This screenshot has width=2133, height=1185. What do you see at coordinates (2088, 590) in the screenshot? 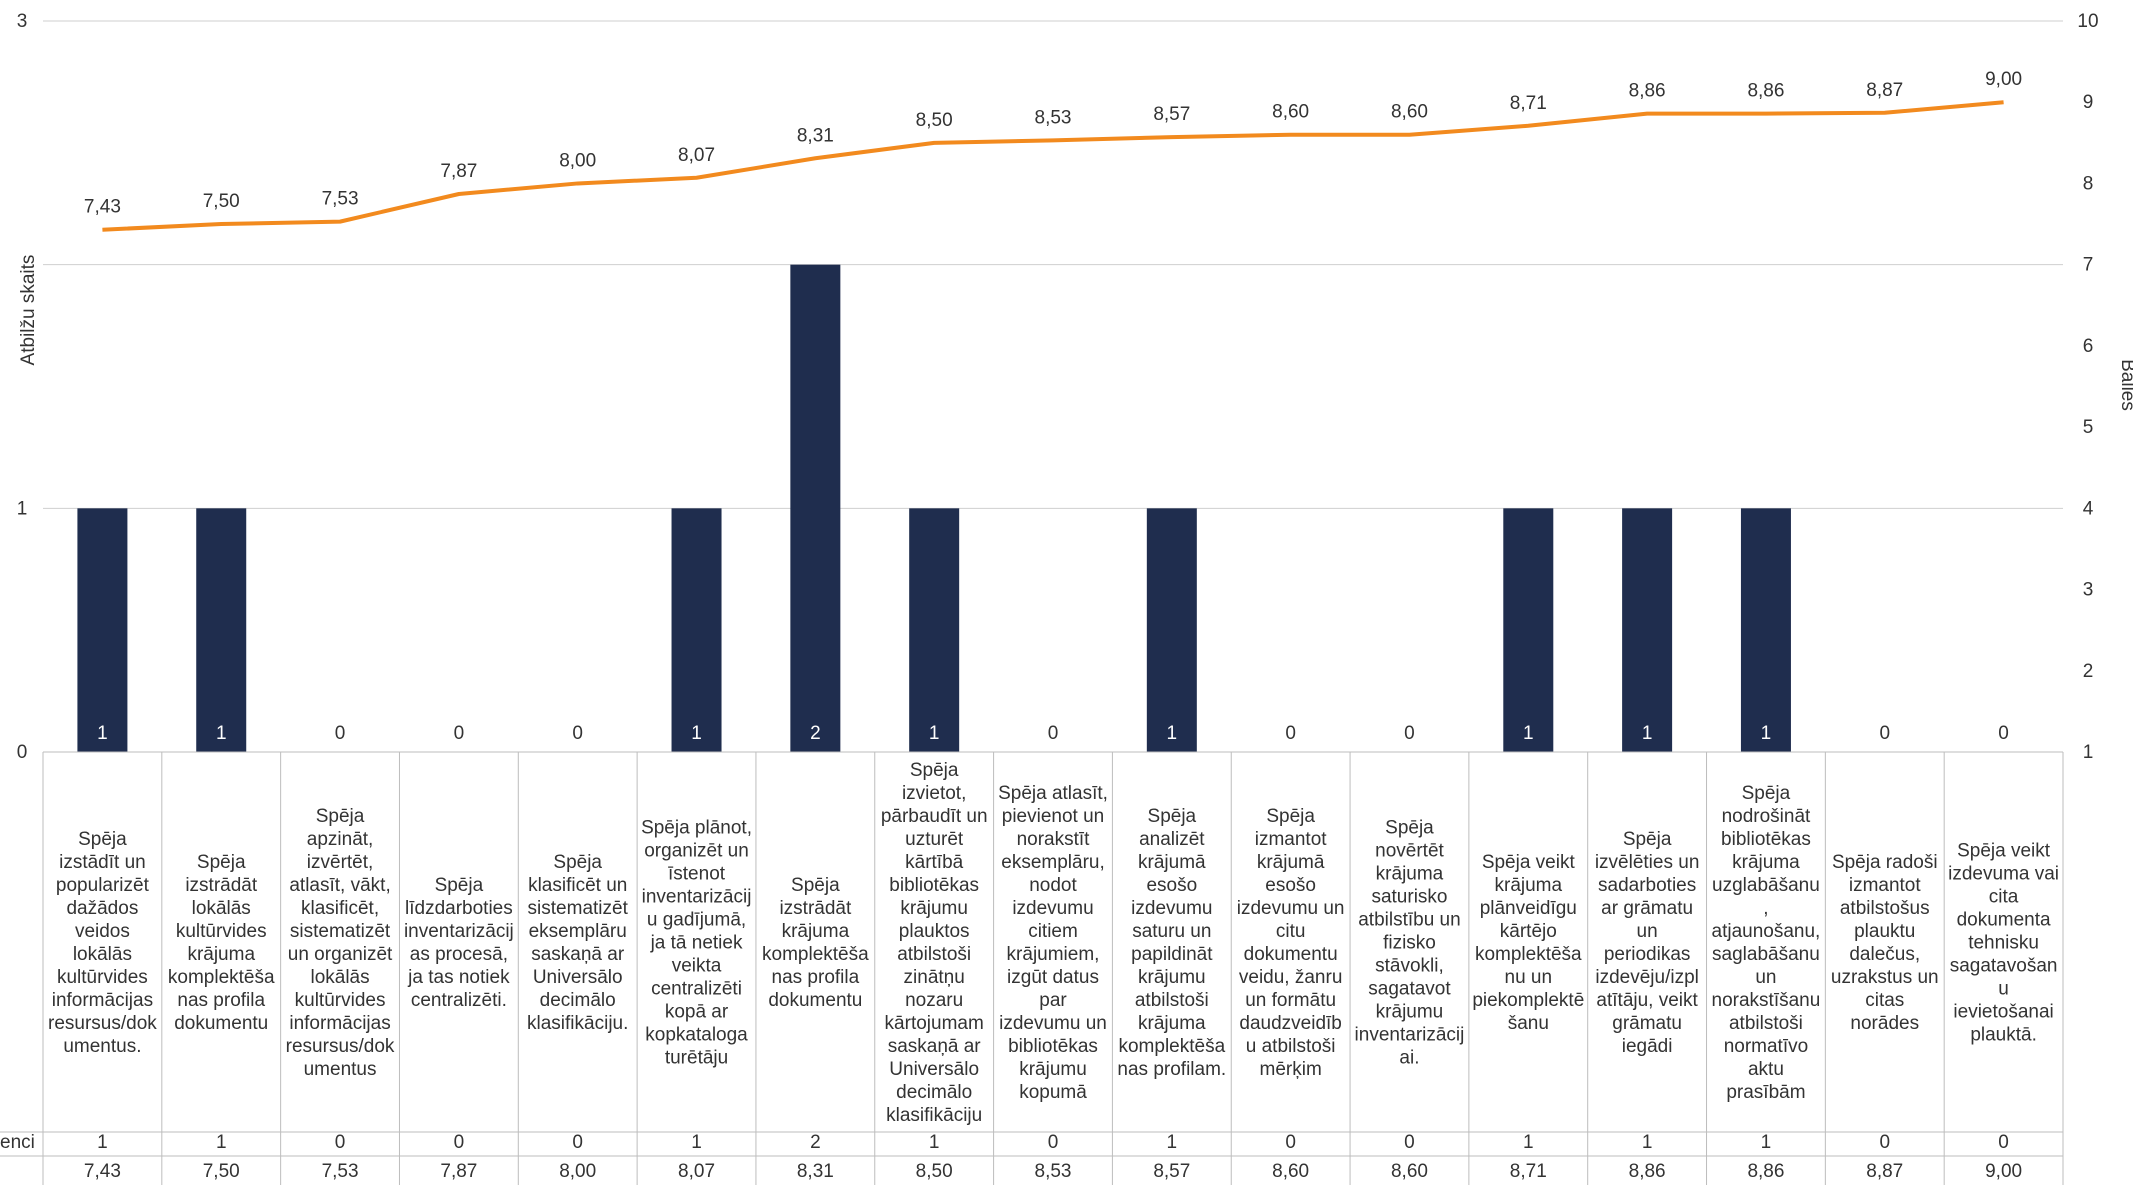
I see `y2-tick-label: 3` at bounding box center [2088, 590].